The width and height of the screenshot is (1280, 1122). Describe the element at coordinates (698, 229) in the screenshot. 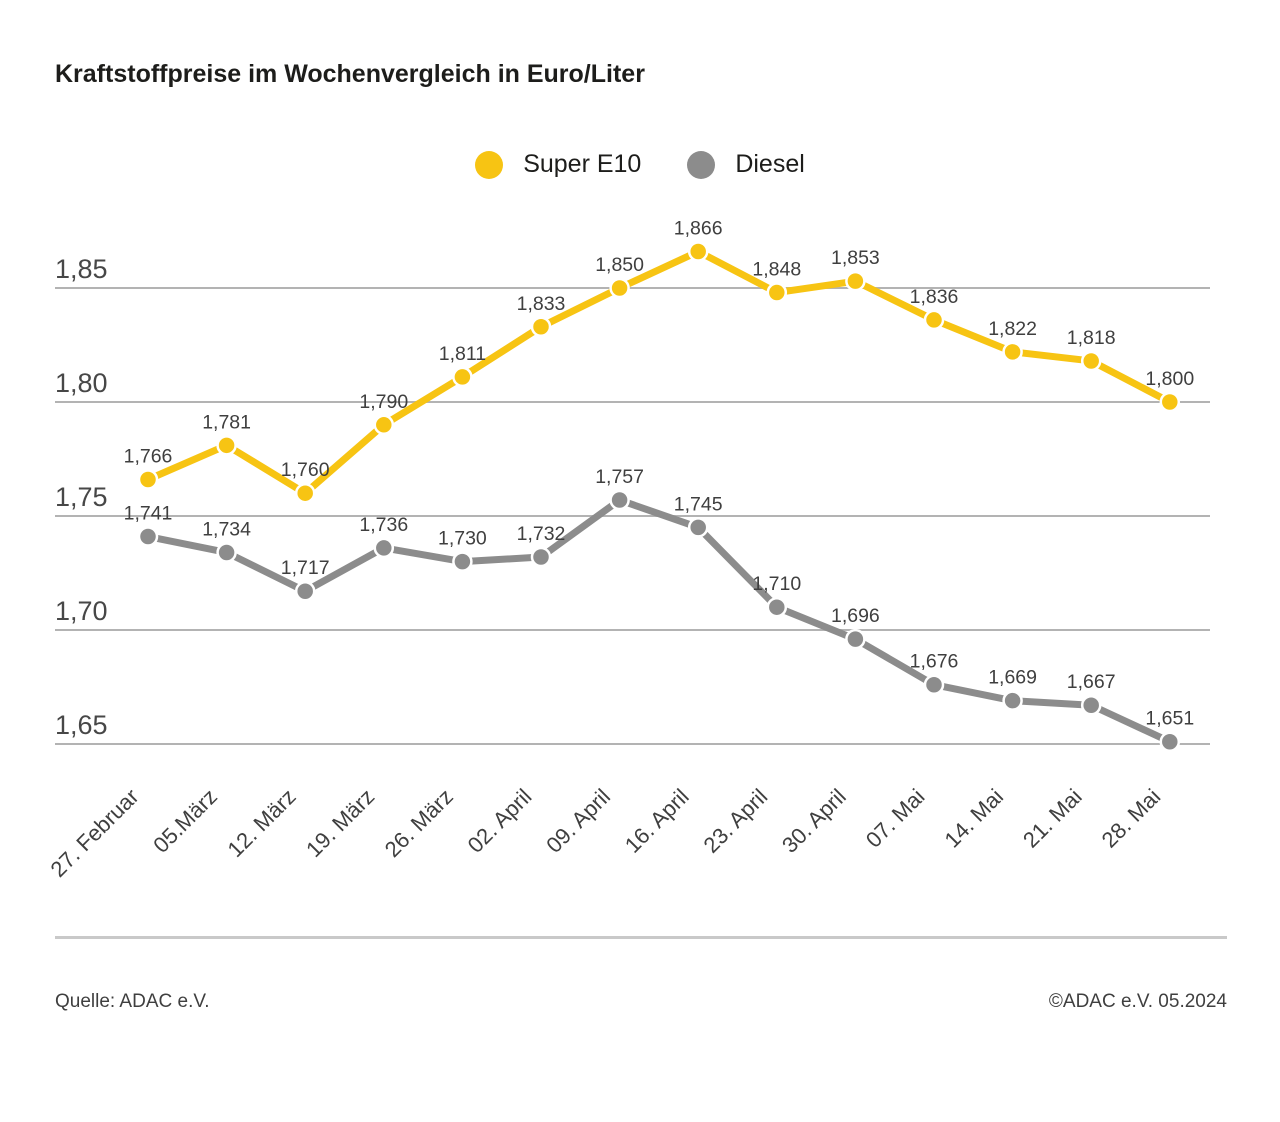

I see `data-label-super-e10: 1,866` at that location.